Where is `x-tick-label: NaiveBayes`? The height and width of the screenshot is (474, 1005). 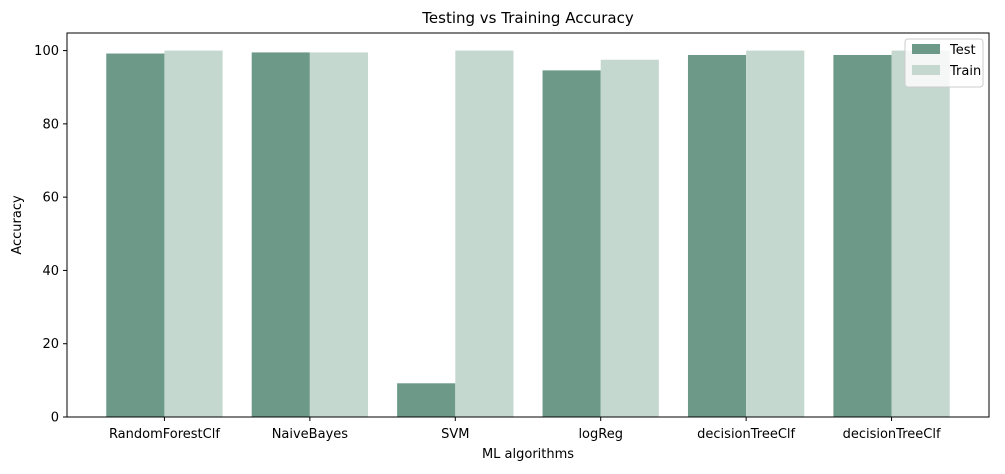
x-tick-label: NaiveBayes is located at coordinates (310, 434).